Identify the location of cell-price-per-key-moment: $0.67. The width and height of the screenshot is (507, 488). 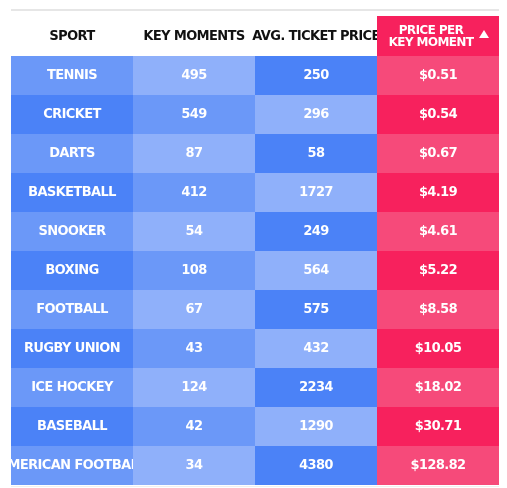
(438, 153).